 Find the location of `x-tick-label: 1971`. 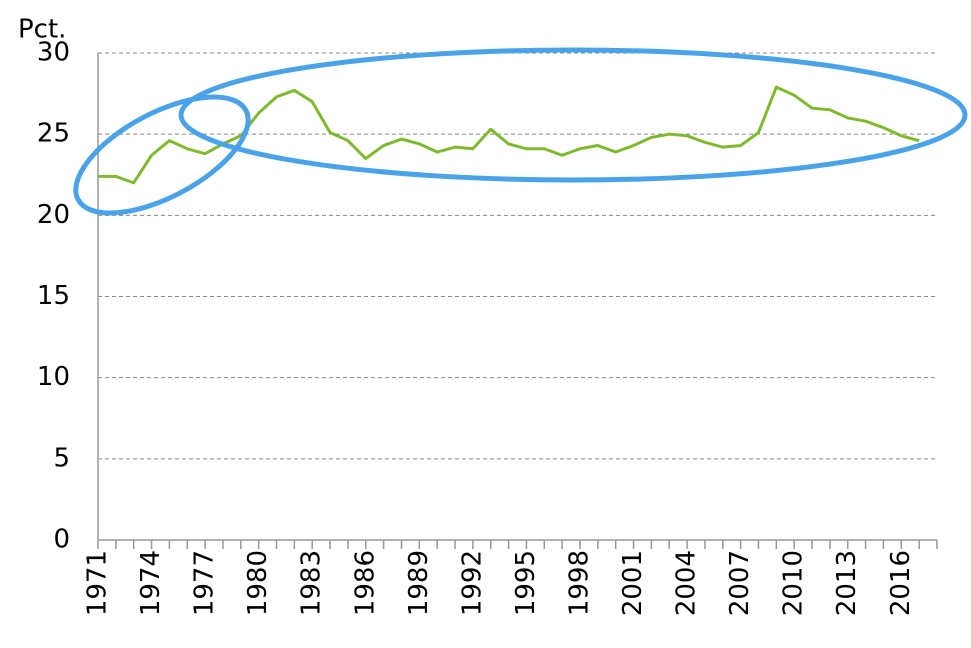

x-tick-label: 1971 is located at coordinates (98, 583).